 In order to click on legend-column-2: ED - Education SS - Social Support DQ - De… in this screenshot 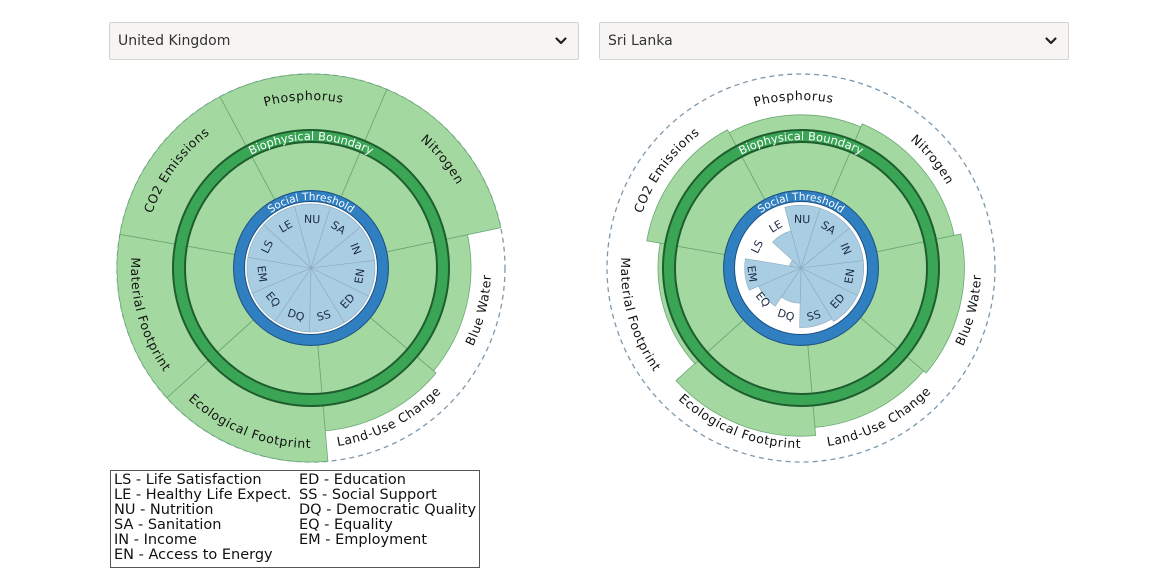, I will do `click(387, 510)`.